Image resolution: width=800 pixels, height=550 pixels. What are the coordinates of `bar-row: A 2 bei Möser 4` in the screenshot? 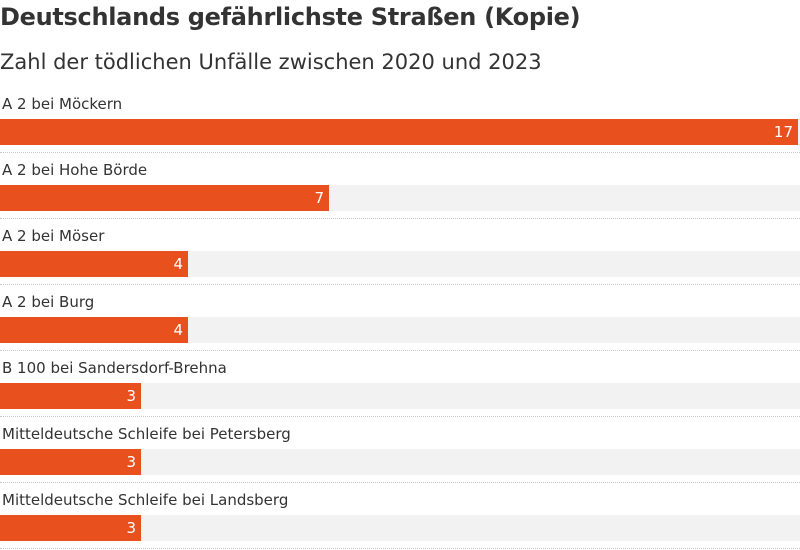 It's located at (400, 253).